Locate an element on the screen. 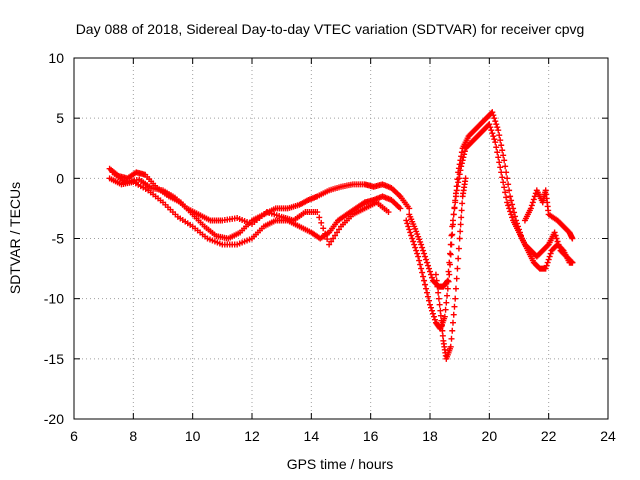  x-tick-label: 10 is located at coordinates (193, 436).